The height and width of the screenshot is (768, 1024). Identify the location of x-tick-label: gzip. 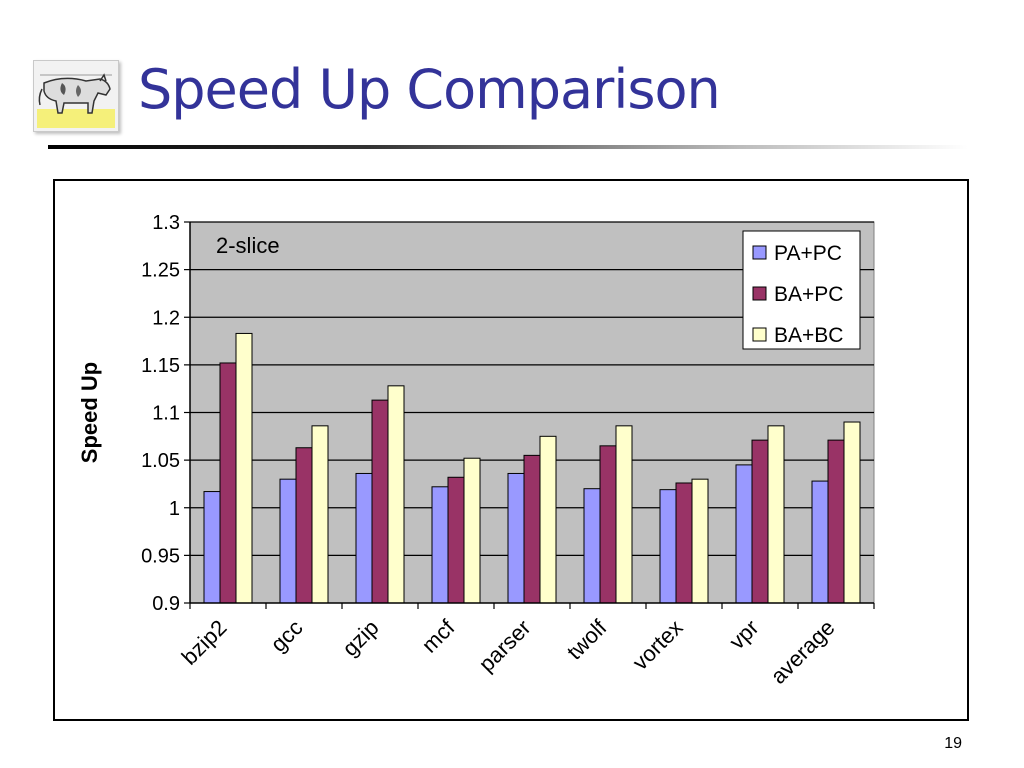
(360, 638).